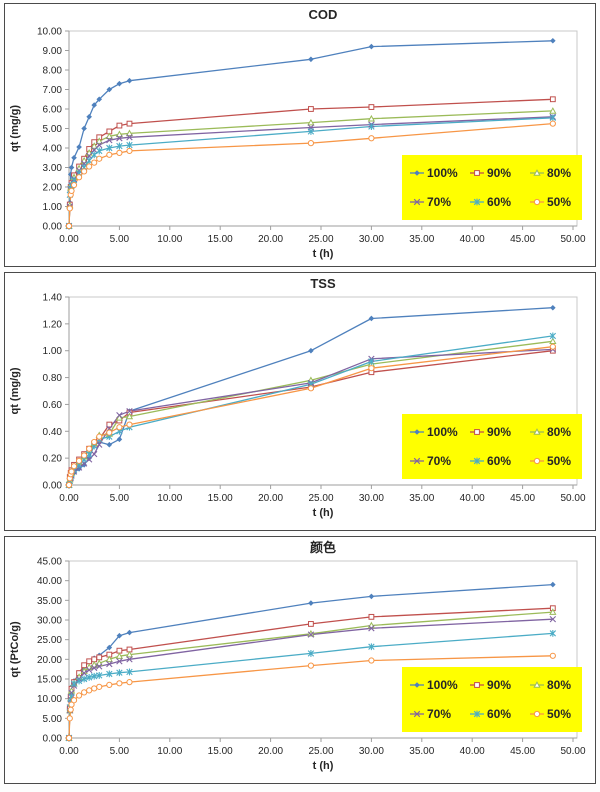  Describe the element at coordinates (320, 239) in the screenshot. I see `x-tick-label: 25.00` at that location.